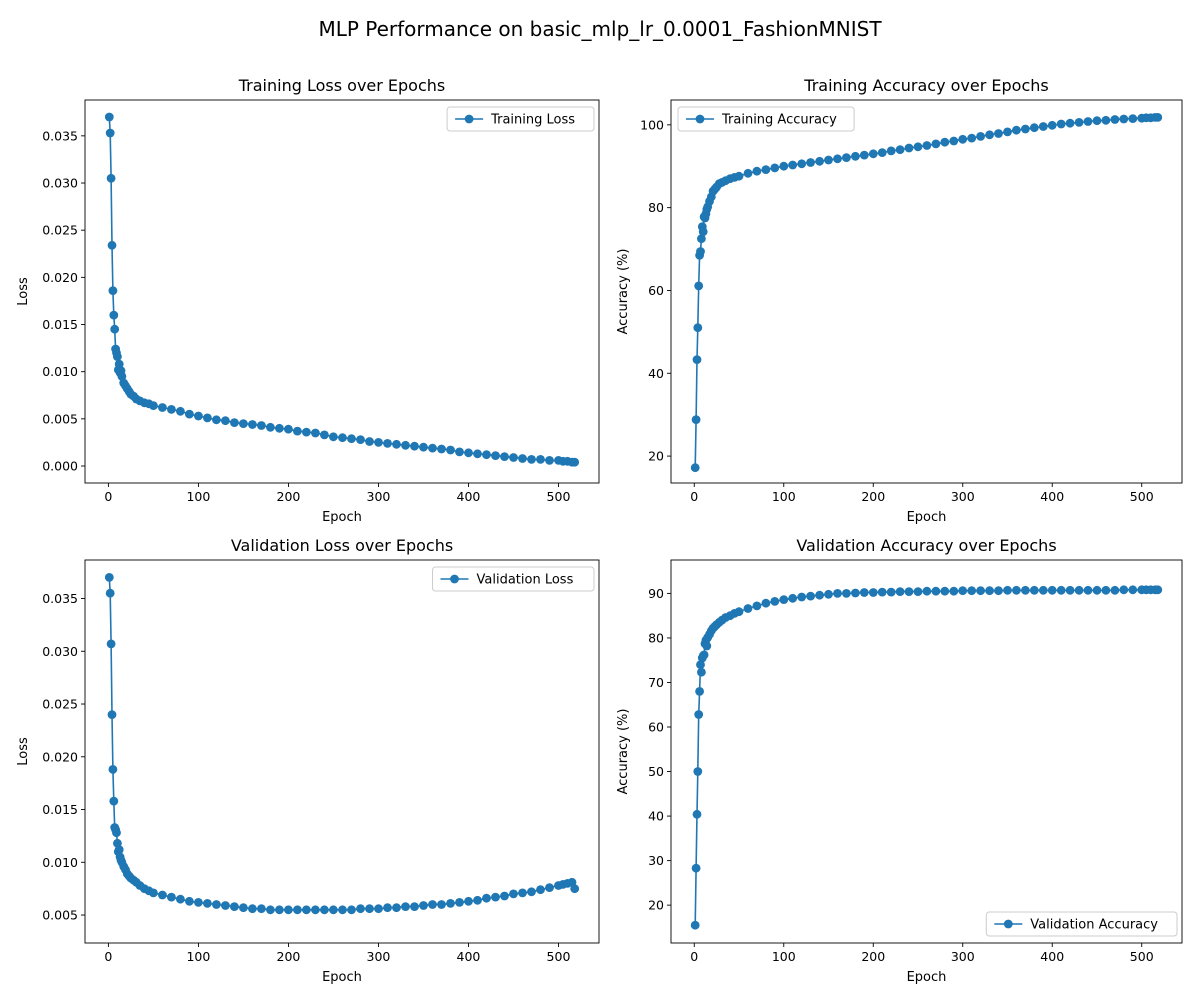 This screenshot has height=1000, width=1200. I want to click on x-tick-label: 400, so click(469, 956).